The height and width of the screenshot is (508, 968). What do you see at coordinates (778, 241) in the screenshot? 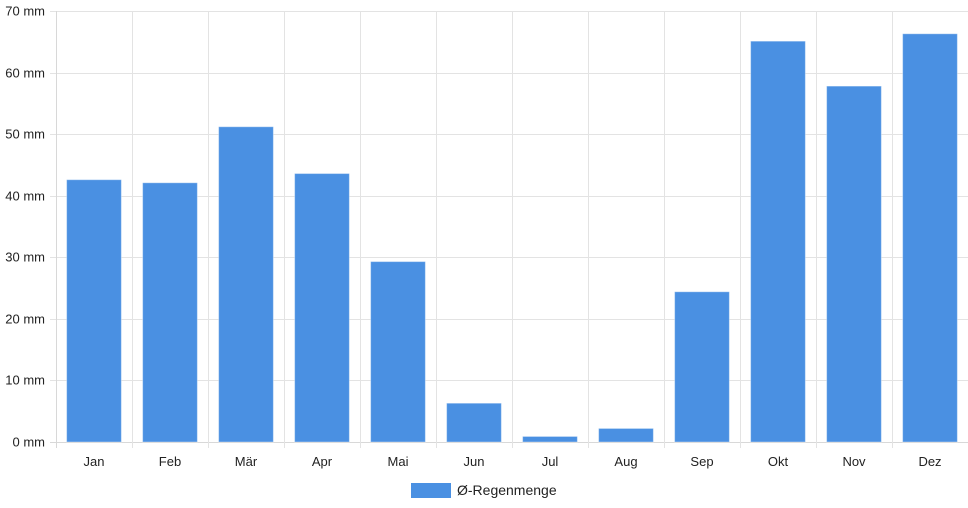
I see `bar-okt` at bounding box center [778, 241].